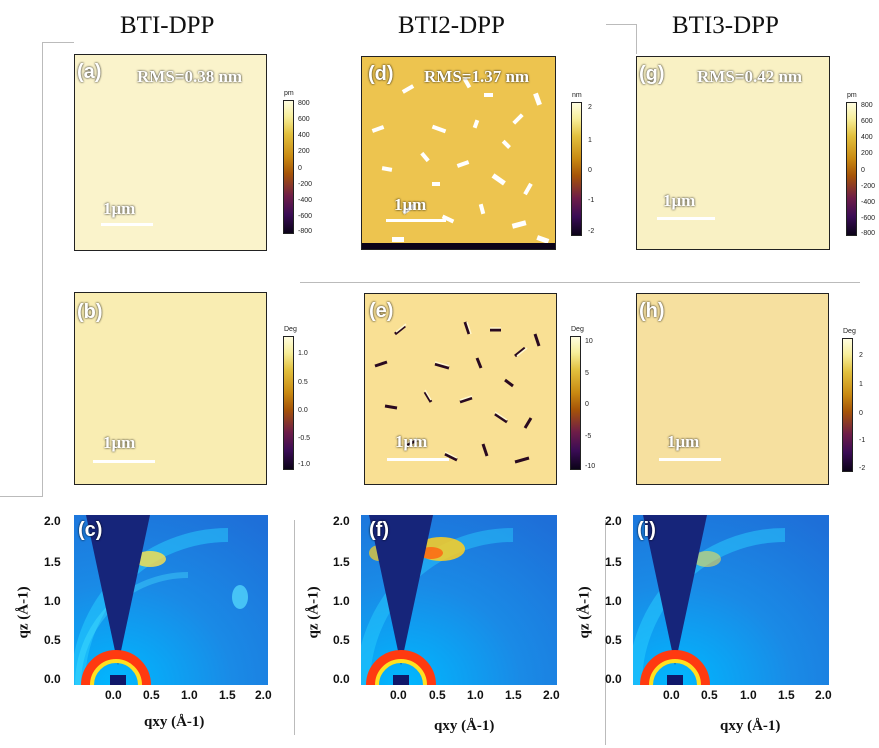 The width and height of the screenshot is (879, 748). I want to click on giwaxs-pattern-i: (i), so click(731, 600).